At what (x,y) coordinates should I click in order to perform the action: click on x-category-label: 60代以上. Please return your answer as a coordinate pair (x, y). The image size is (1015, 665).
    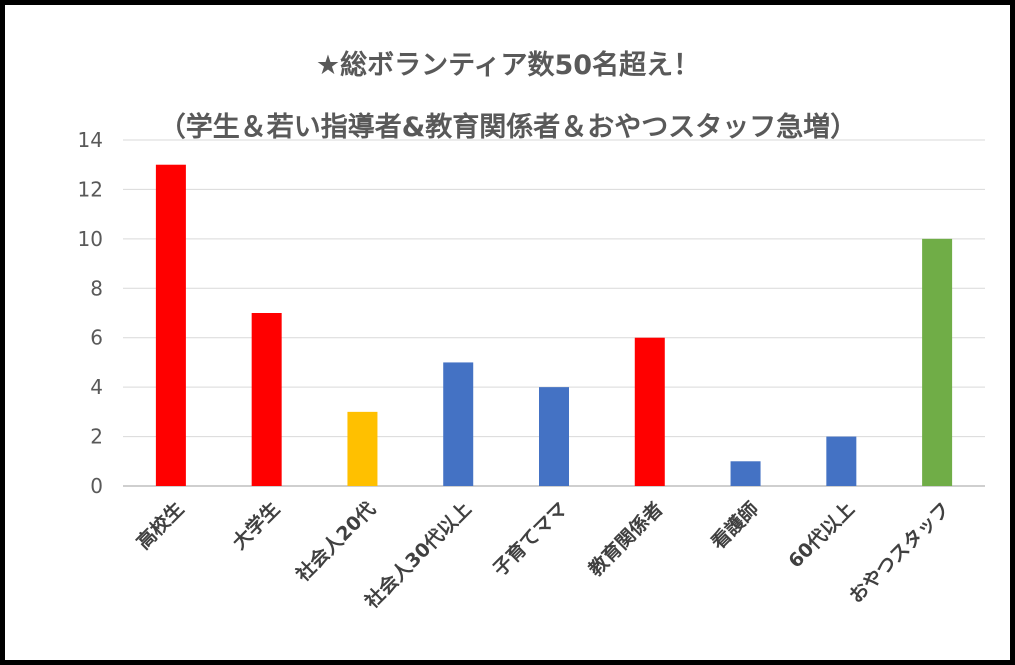
    Looking at the image, I should click on (821, 535).